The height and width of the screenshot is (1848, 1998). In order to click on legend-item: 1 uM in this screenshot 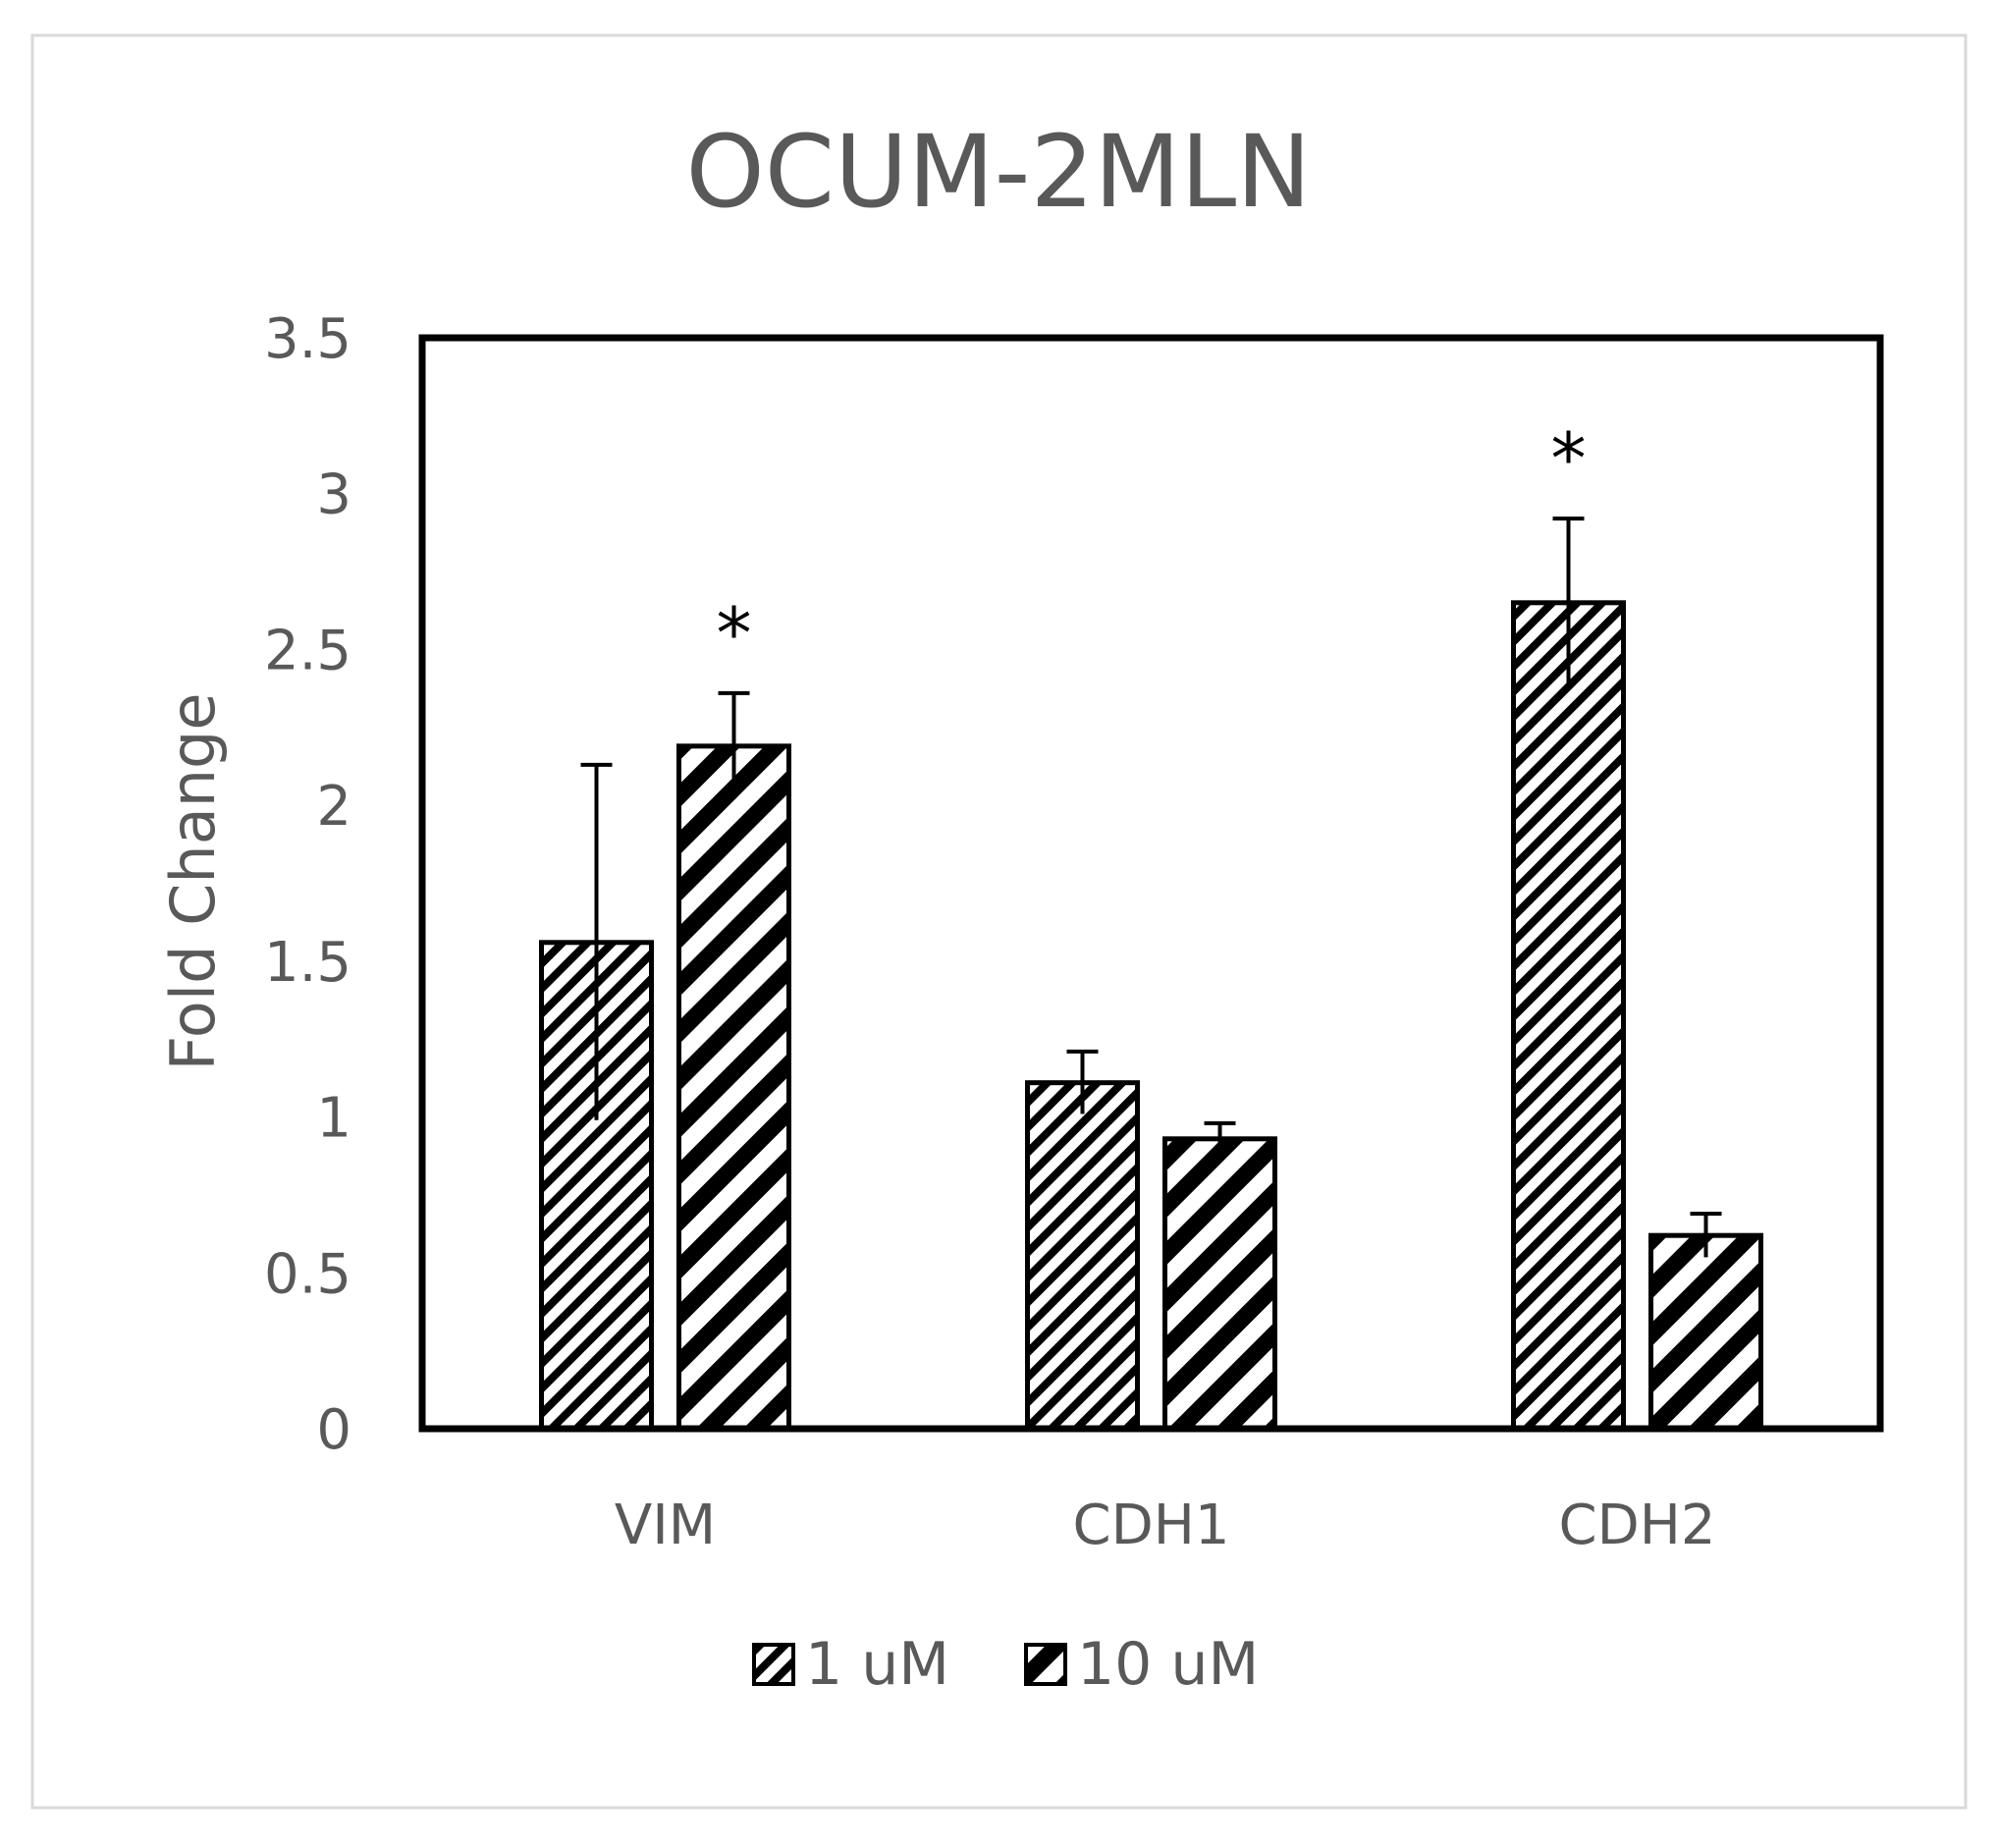, I will do `click(851, 1665)`.